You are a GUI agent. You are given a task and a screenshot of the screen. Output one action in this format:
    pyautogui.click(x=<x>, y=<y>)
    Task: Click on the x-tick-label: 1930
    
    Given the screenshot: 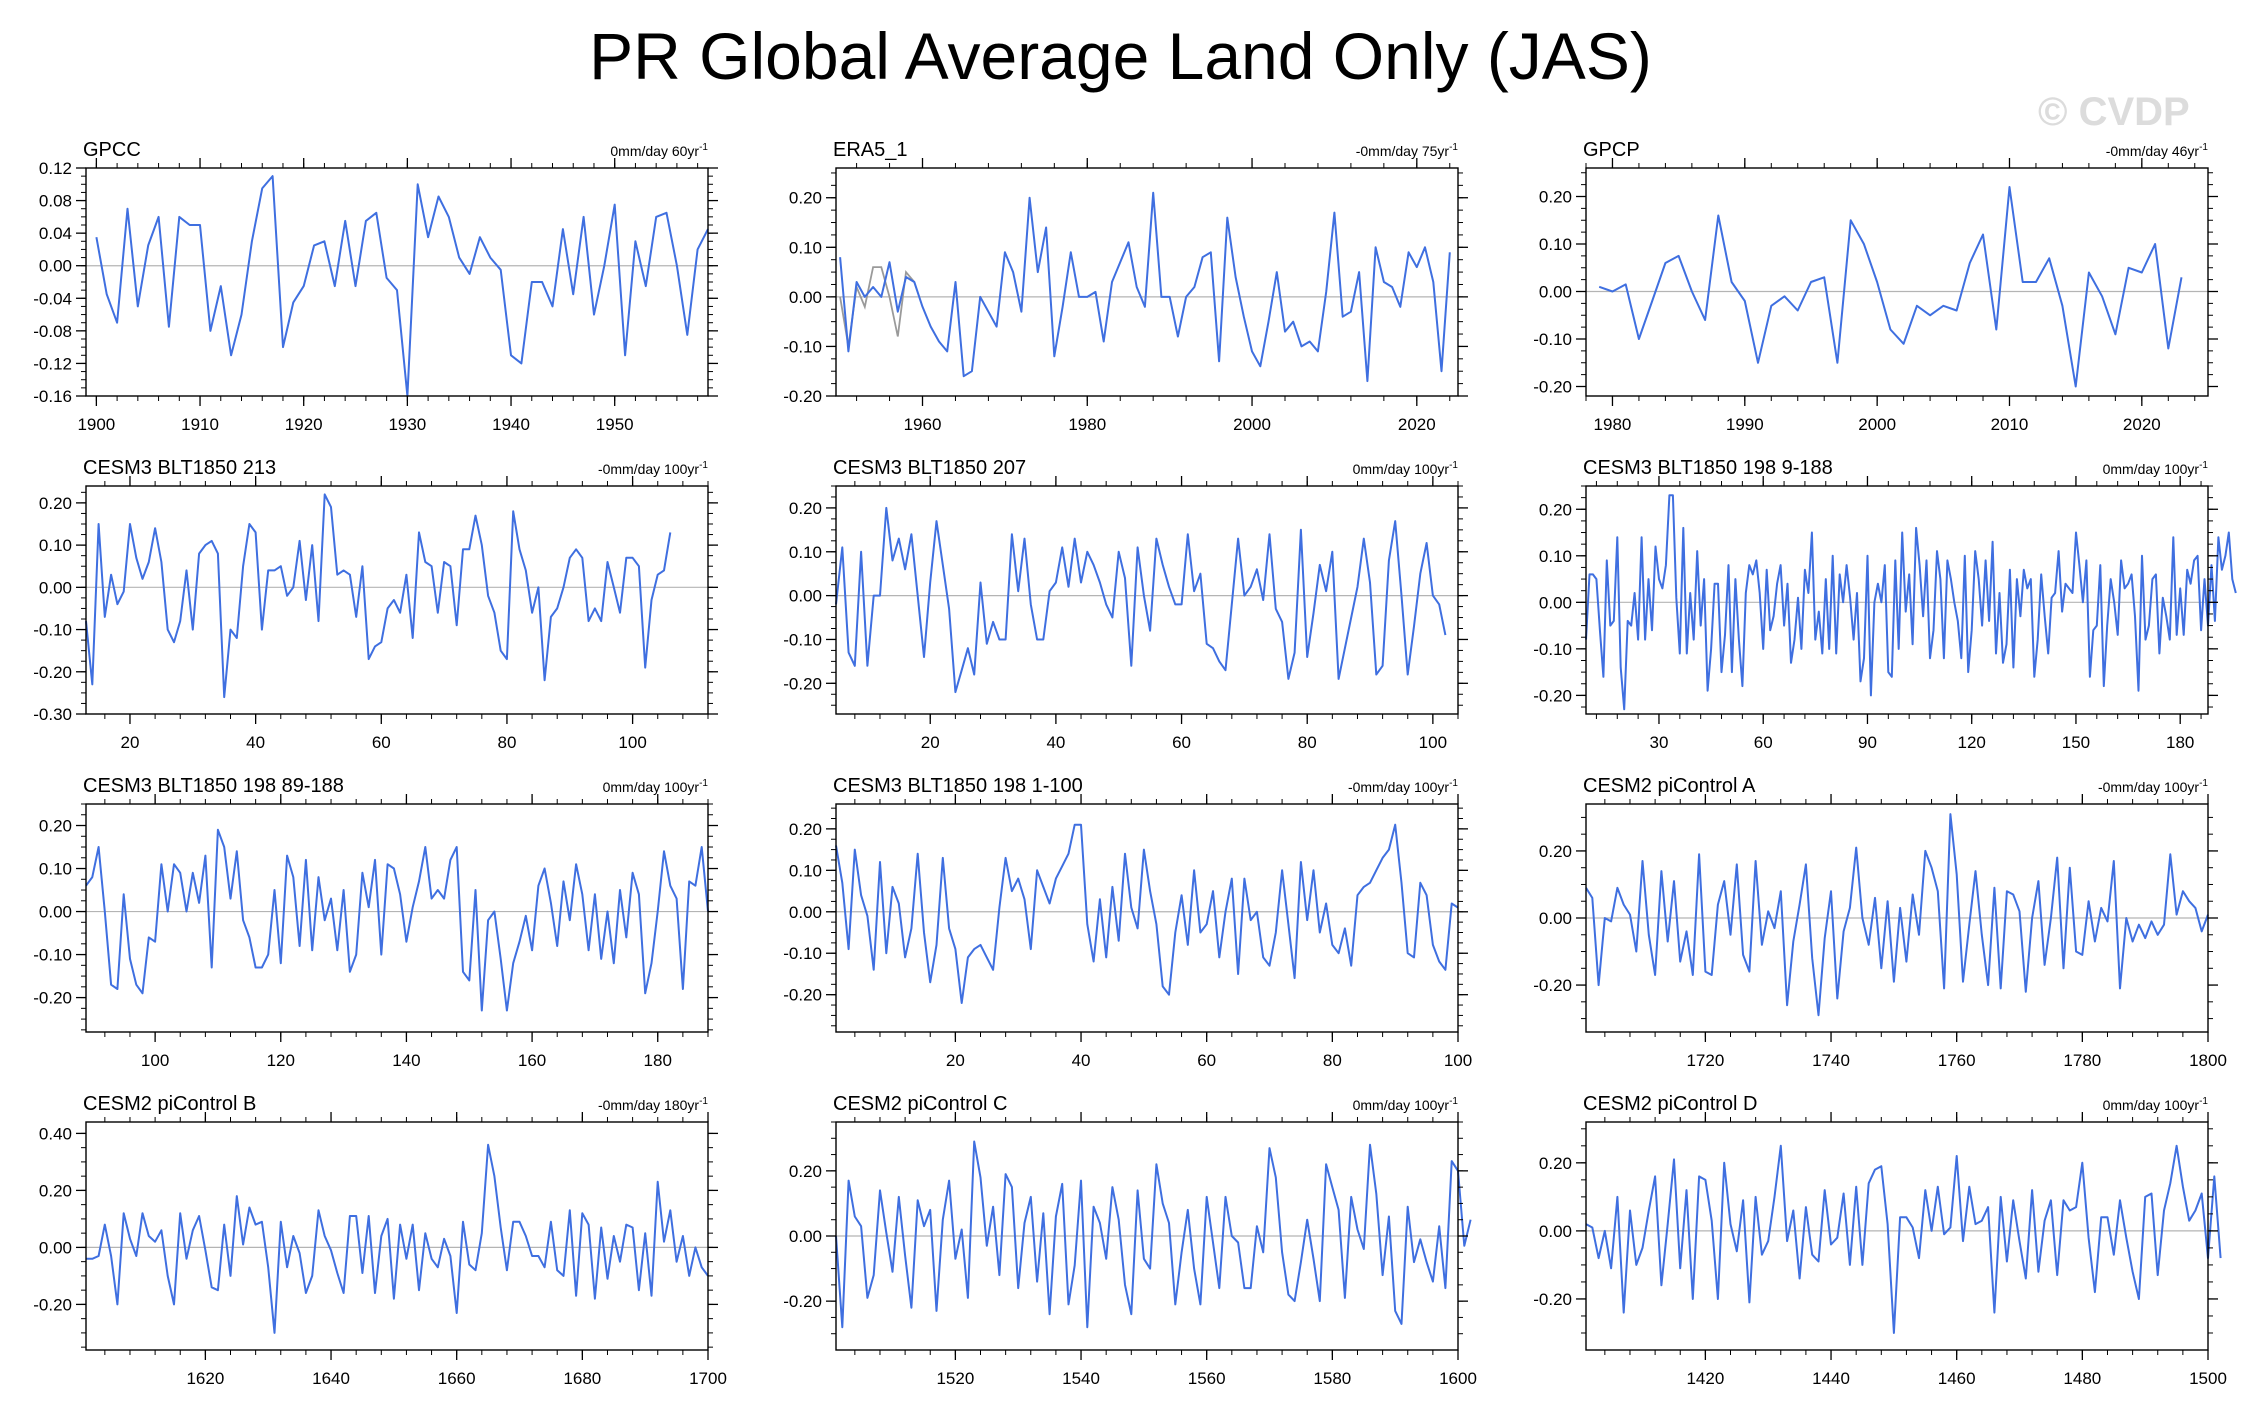 What is the action you would take?
    pyautogui.click(x=407, y=424)
    